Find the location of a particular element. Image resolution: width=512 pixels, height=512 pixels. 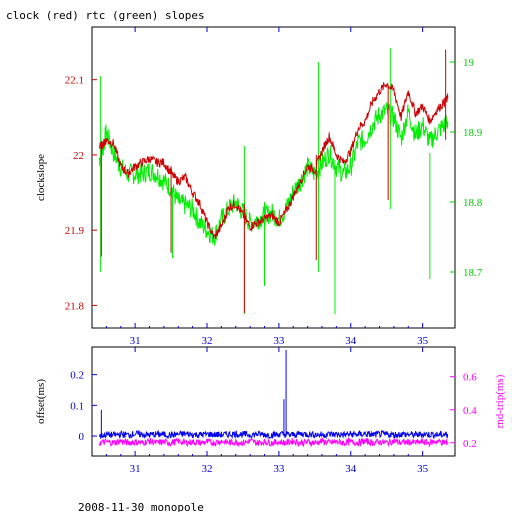

chart-footer: 2008-11-30 monopole is located at coordinates (141, 506).